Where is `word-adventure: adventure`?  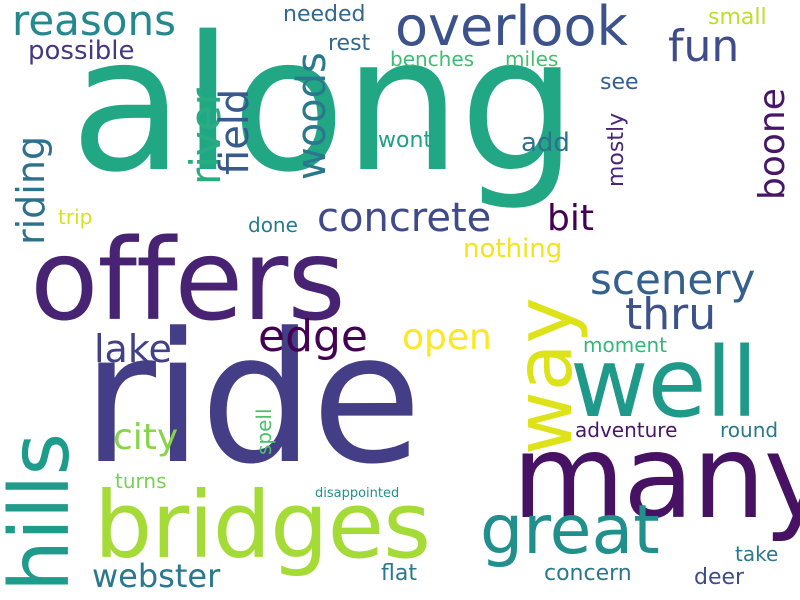
word-adventure: adventure is located at coordinates (626, 430).